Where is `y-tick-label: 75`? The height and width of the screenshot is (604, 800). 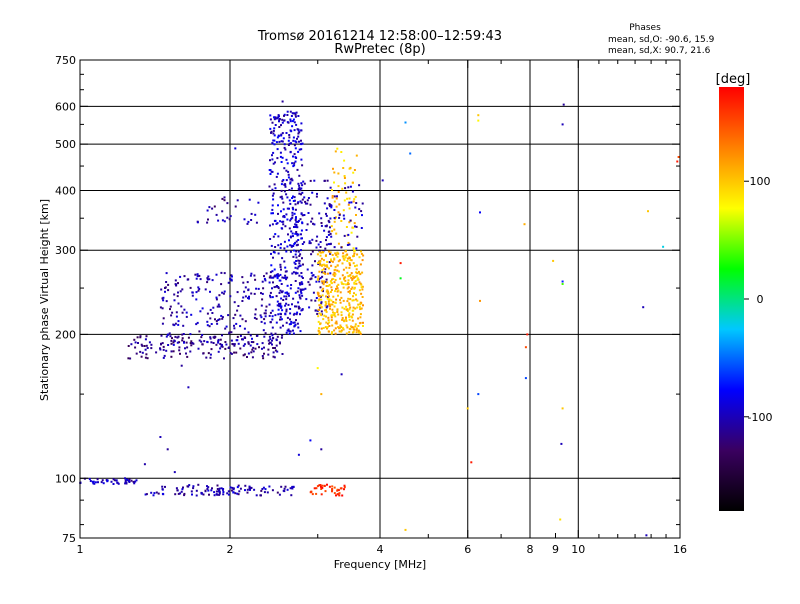
y-tick-label: 75 is located at coordinates (69, 538).